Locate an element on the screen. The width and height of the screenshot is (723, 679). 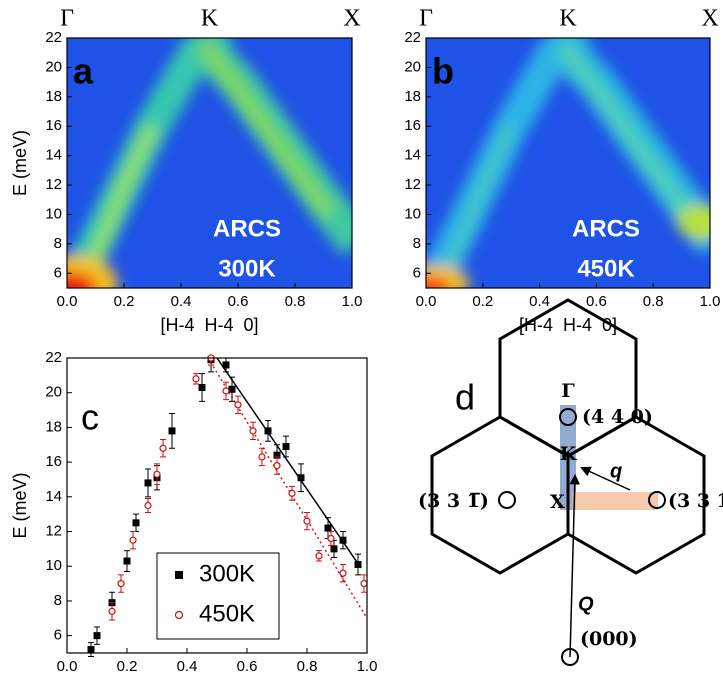
point-label: (3 3 1̅) is located at coordinates (453, 501).